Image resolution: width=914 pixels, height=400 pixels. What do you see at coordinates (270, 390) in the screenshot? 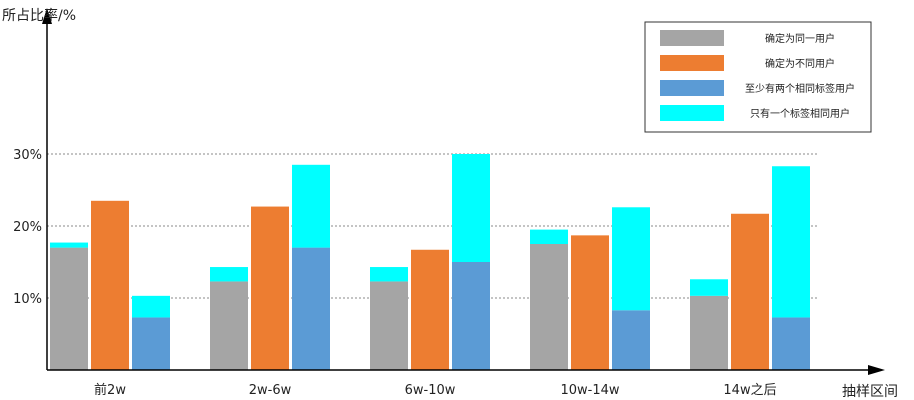
I see `x-tick-label: 2w-6w` at bounding box center [270, 390].